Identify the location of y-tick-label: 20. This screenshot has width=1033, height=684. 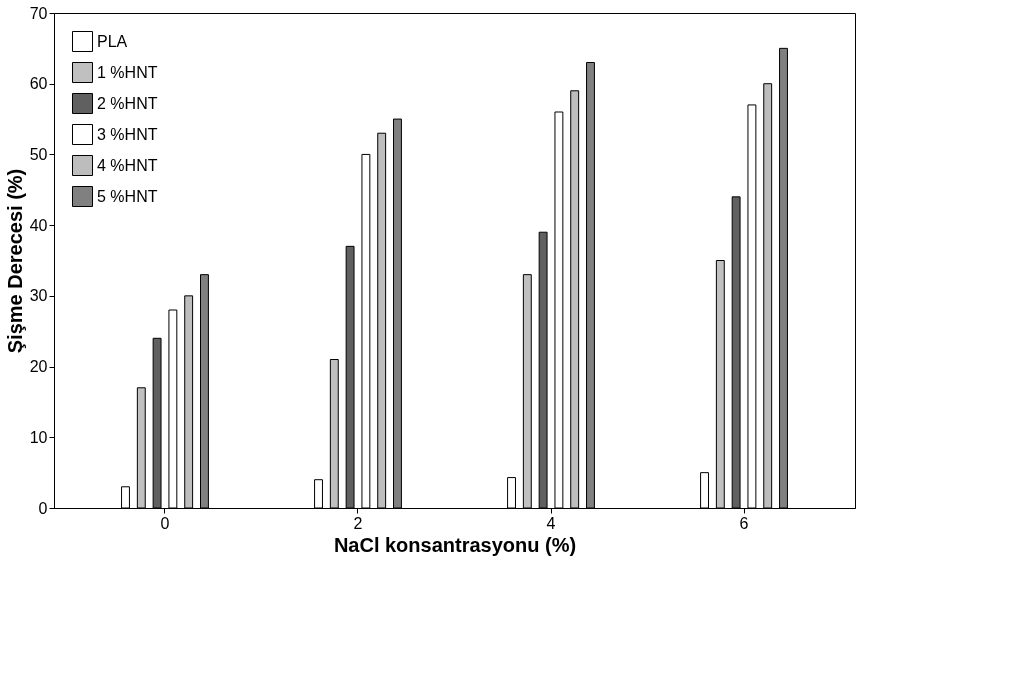
(38, 367).